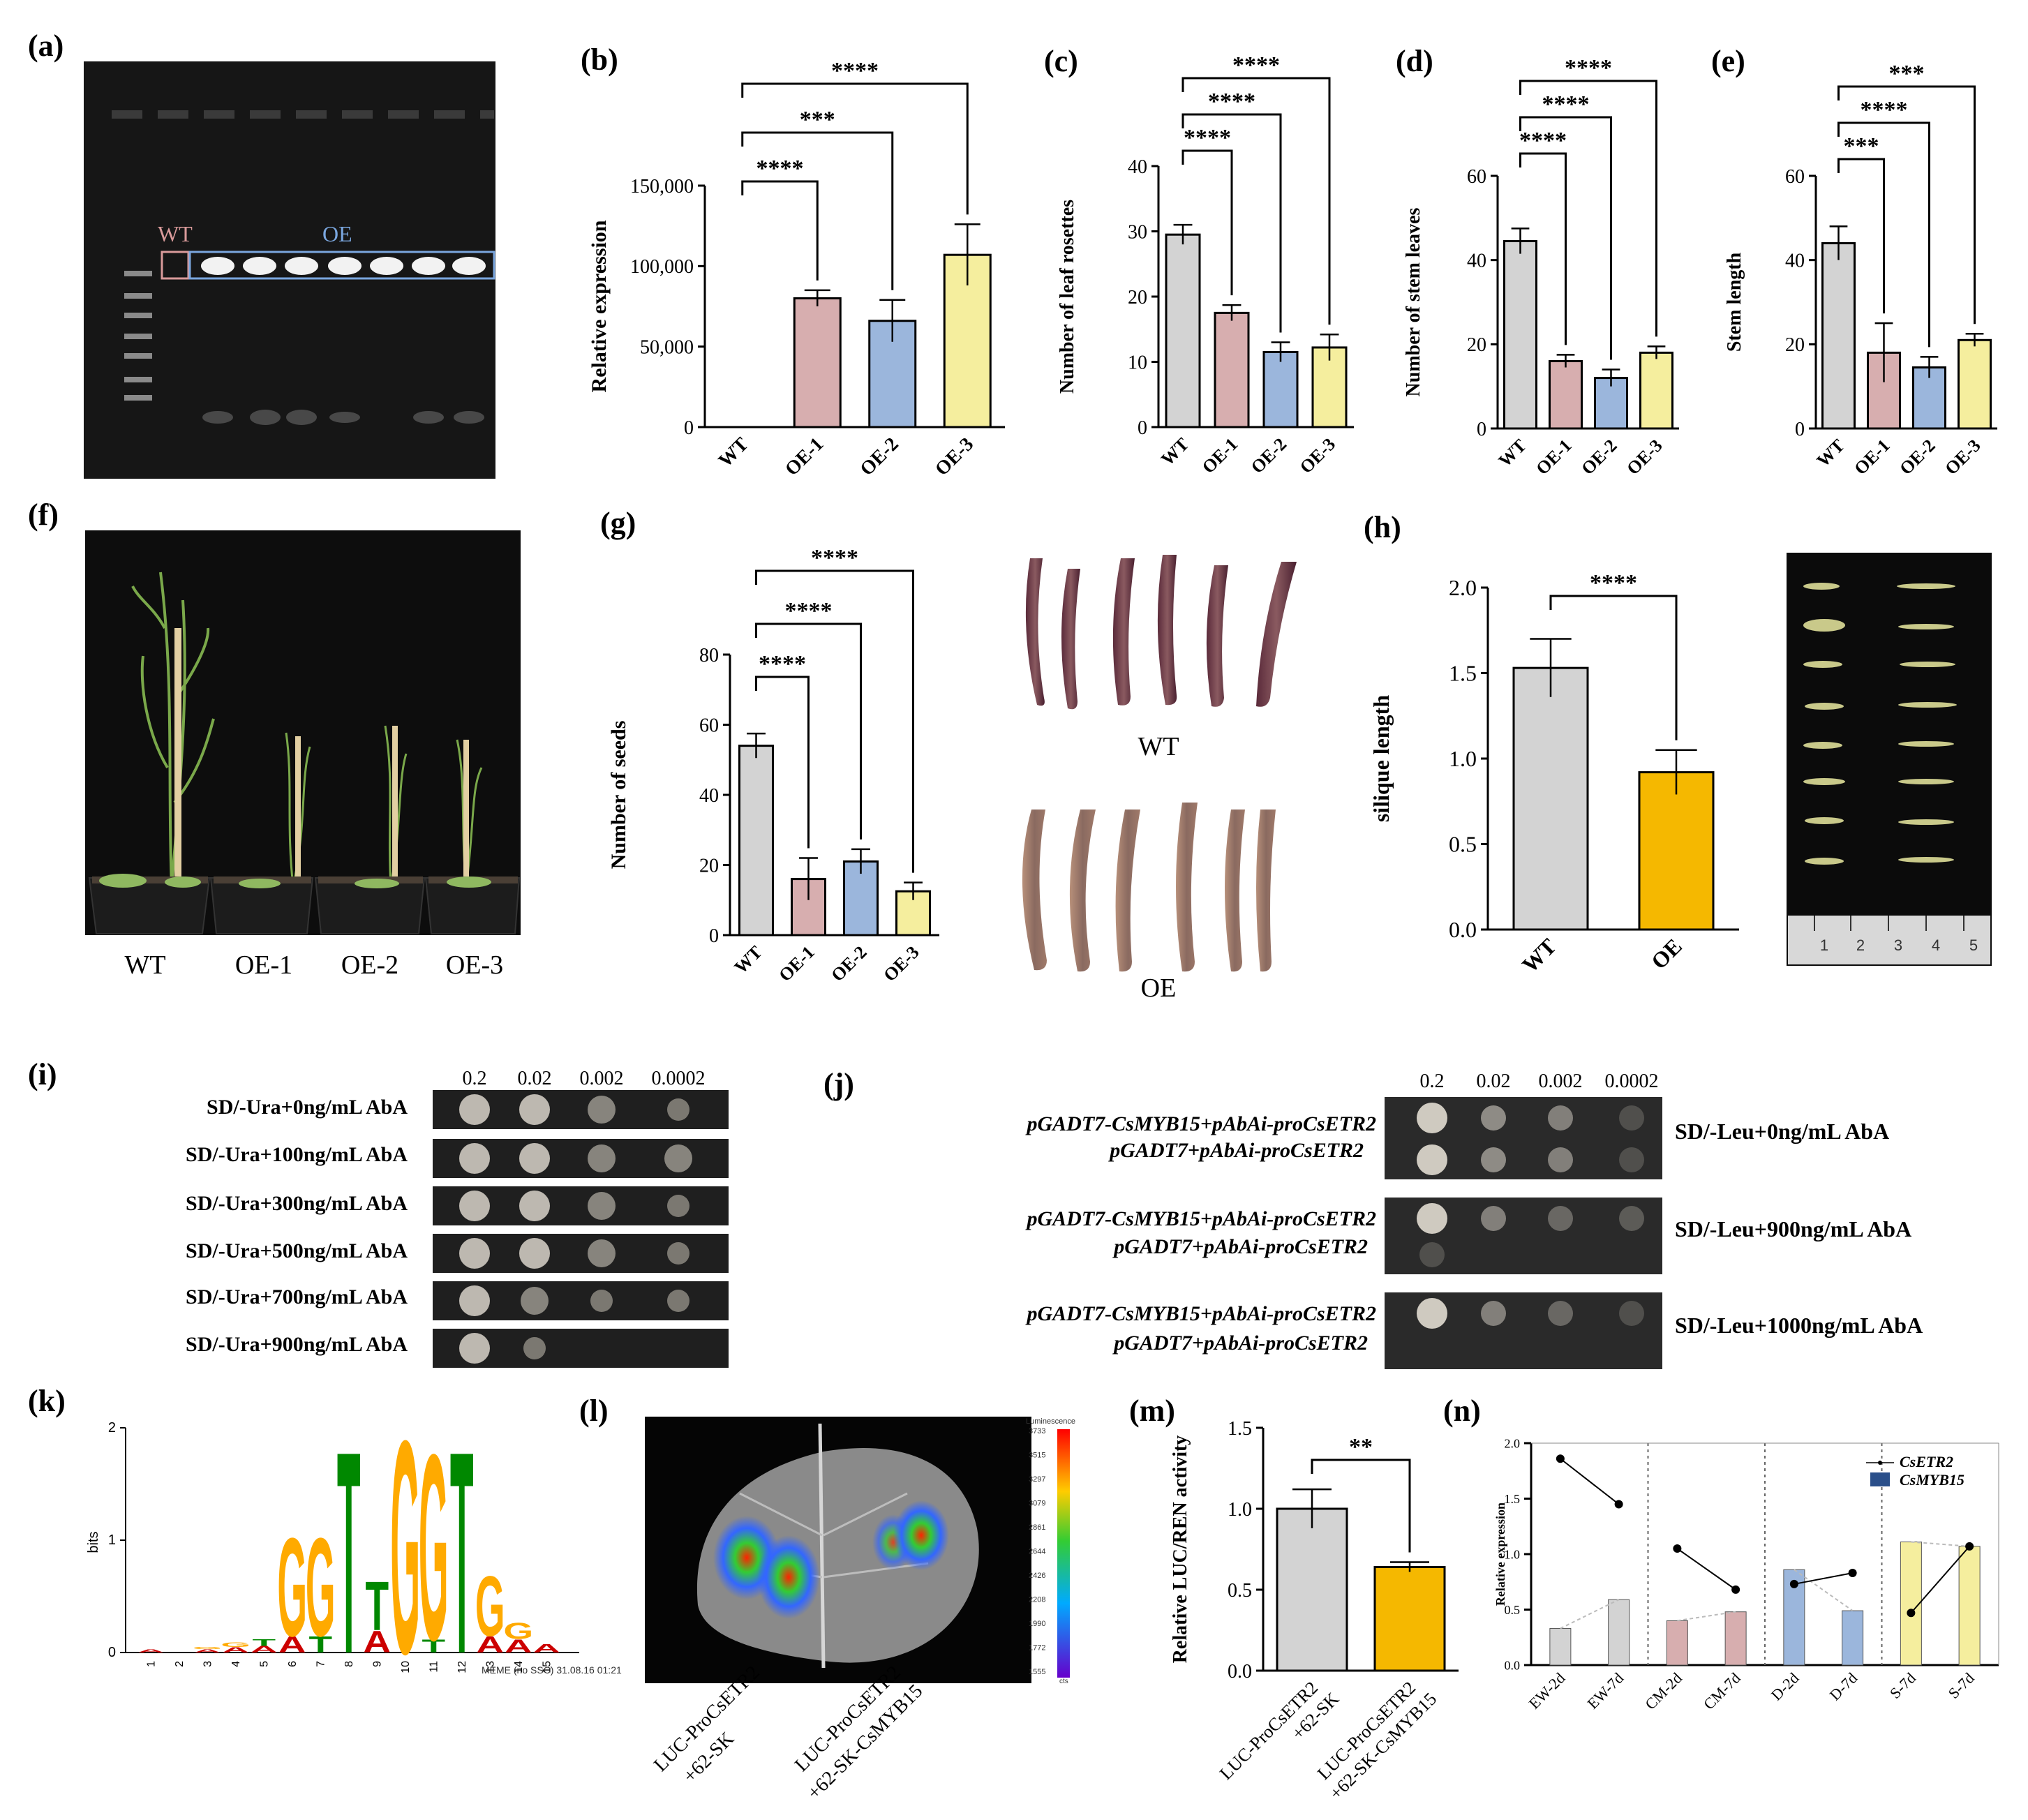  I want to click on logo-position: 9, so click(377, 1664).